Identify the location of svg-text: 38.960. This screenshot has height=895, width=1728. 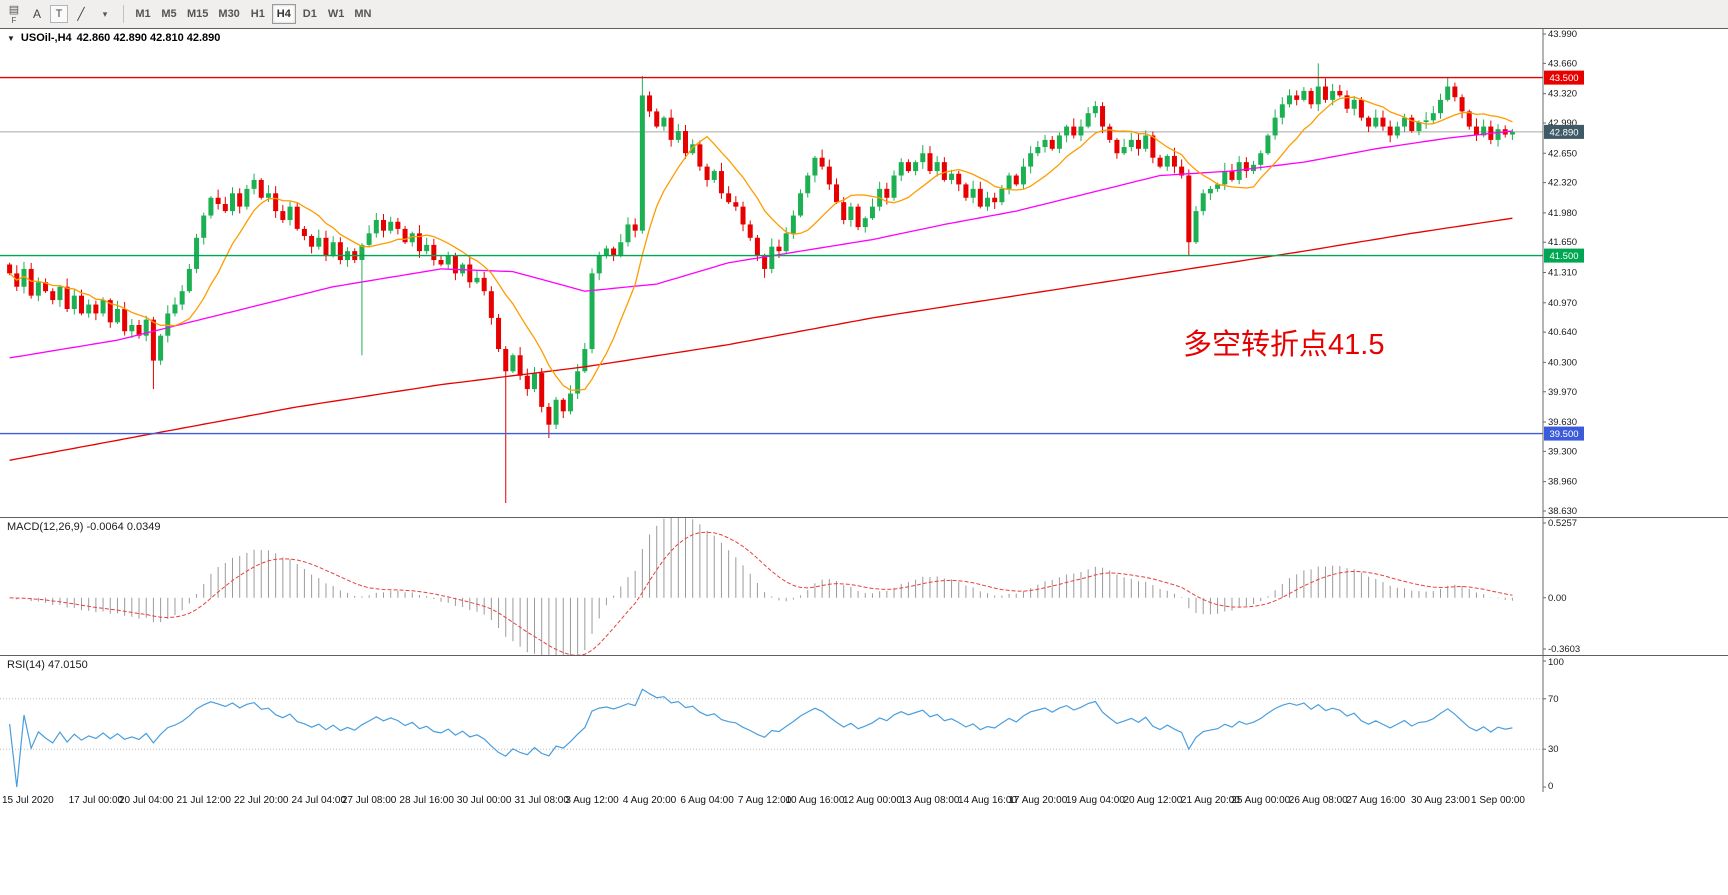
(1562, 482).